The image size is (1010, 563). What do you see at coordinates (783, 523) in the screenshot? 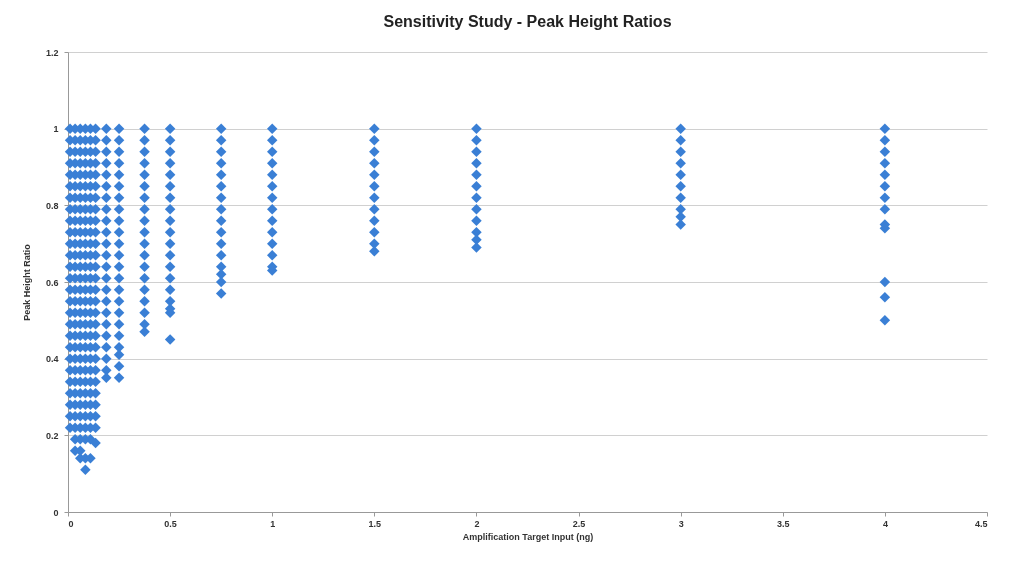
I see `x-tick-label: 3.5` at bounding box center [783, 523].